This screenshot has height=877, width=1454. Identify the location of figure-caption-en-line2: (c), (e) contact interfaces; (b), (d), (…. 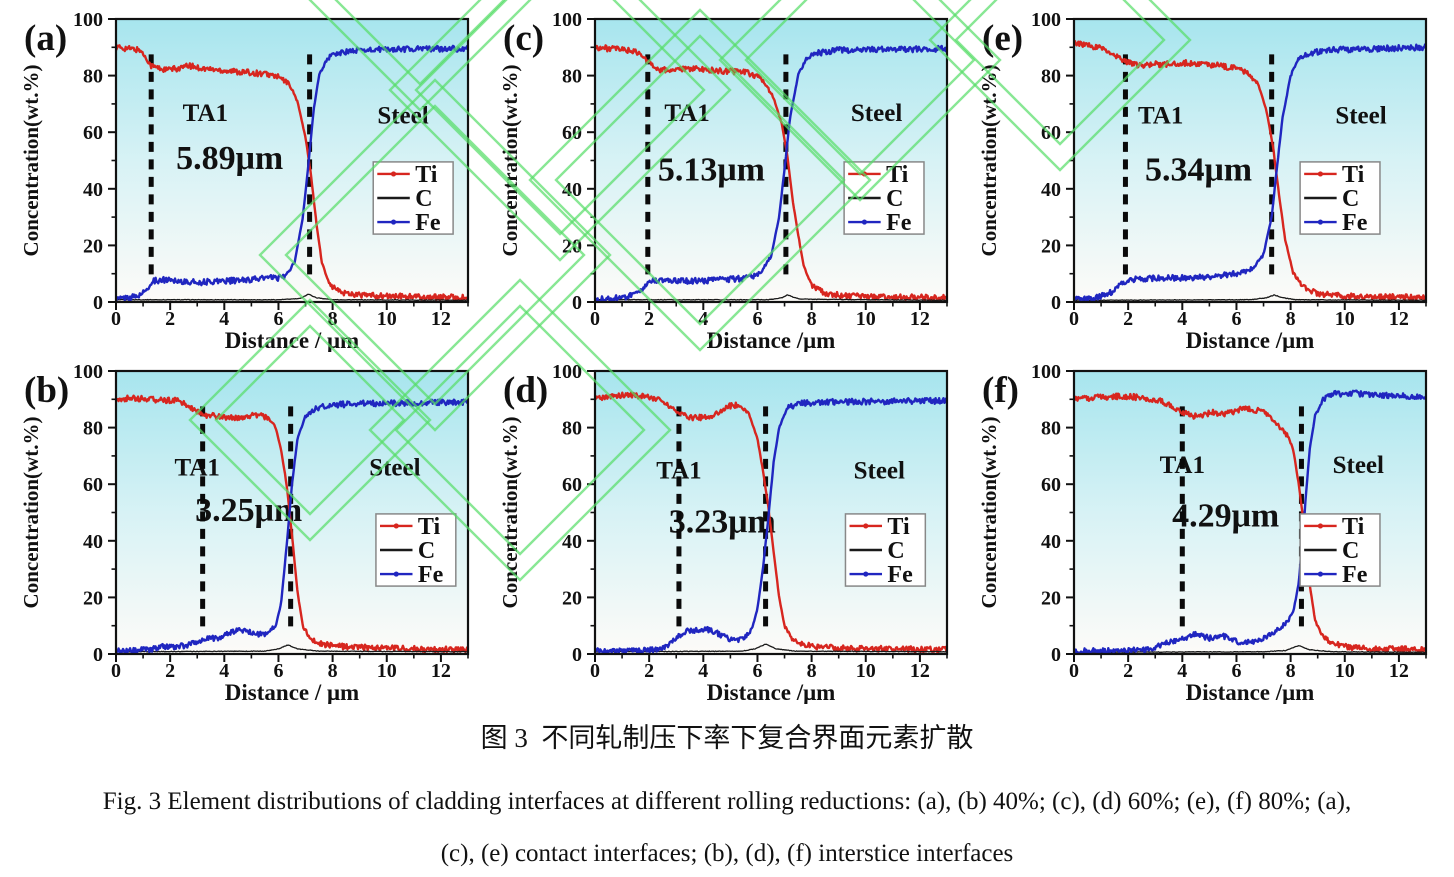
(727, 853).